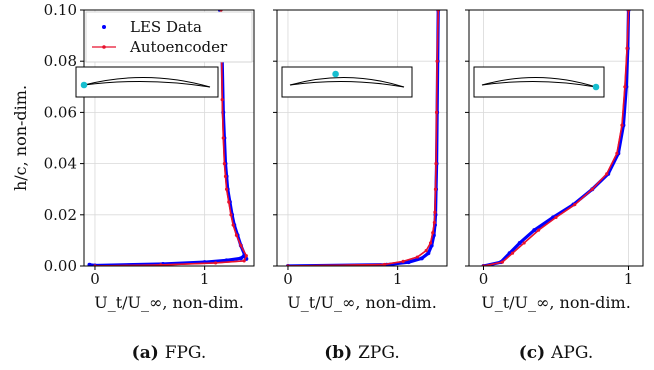 This screenshot has height=370, width=654. What do you see at coordinates (60, 61) in the screenshot?
I see `y-tick-label: 0.08` at bounding box center [60, 61].